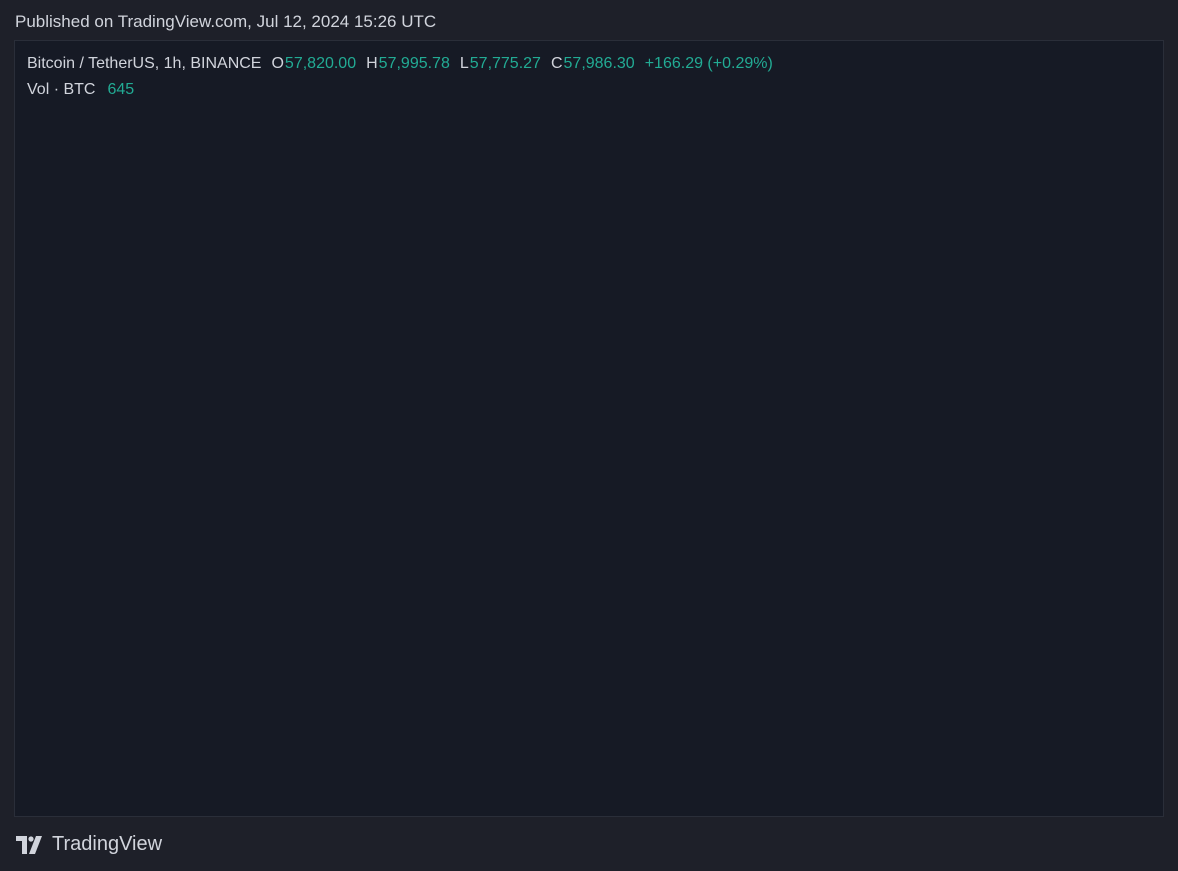  I want to click on logo, so click(29, 844).